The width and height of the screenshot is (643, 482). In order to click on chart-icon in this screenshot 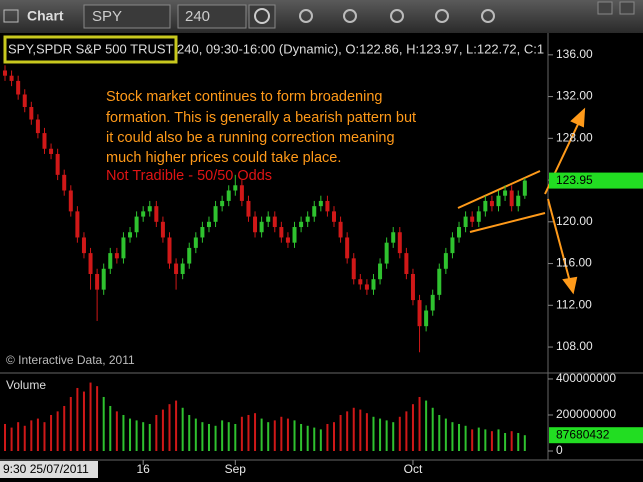, I will do `click(11, 16)`.